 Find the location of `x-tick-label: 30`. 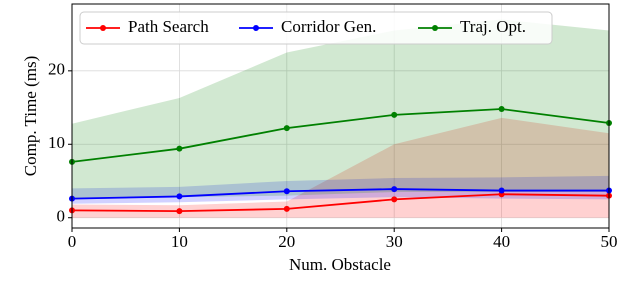

x-tick-label: 30 is located at coordinates (394, 241).